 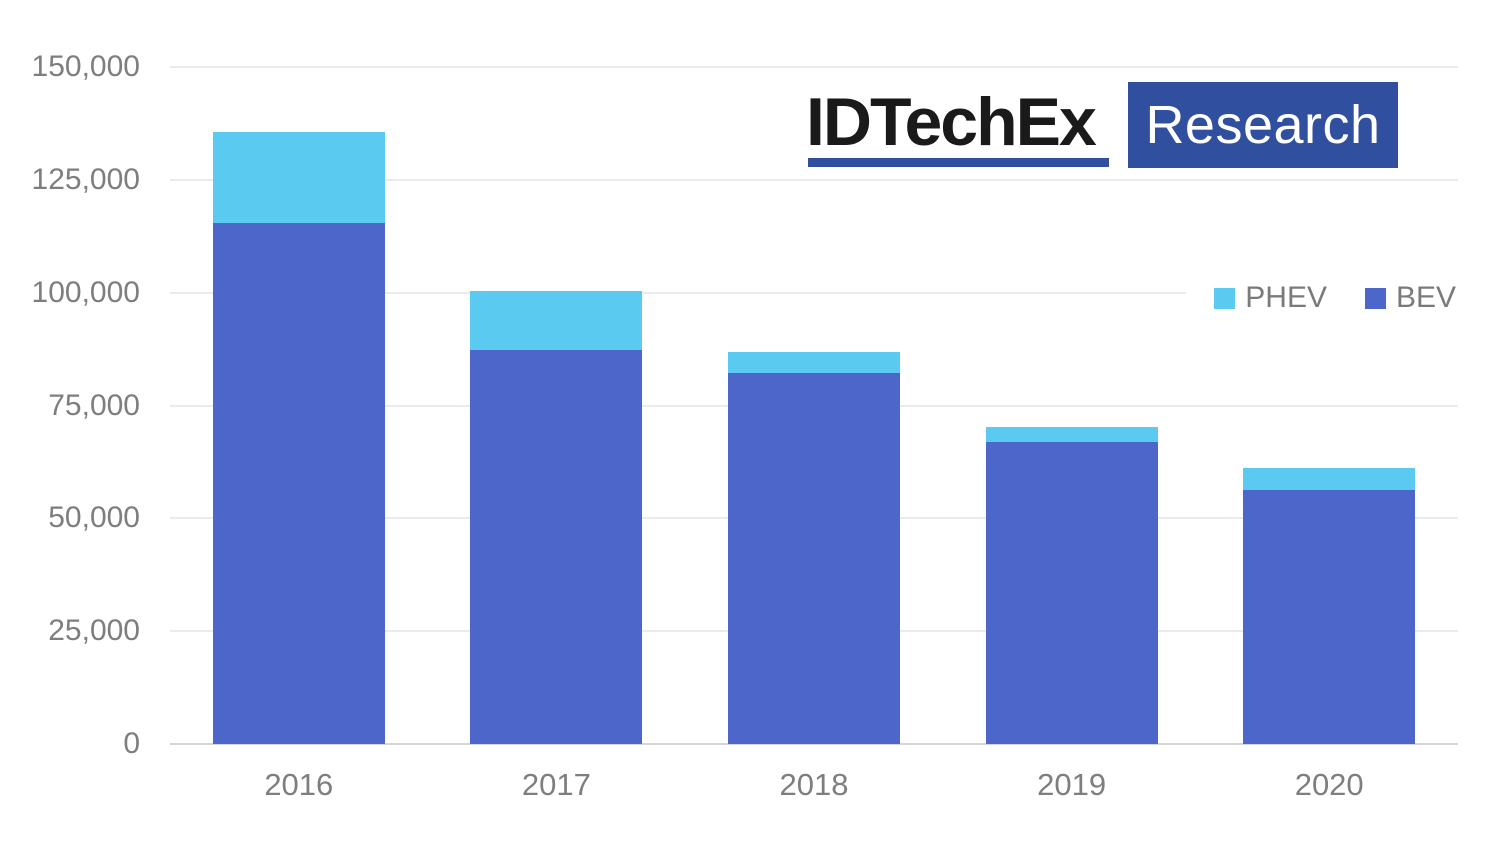 What do you see at coordinates (1329, 616) in the screenshot?
I see `bar-bev-2020` at bounding box center [1329, 616].